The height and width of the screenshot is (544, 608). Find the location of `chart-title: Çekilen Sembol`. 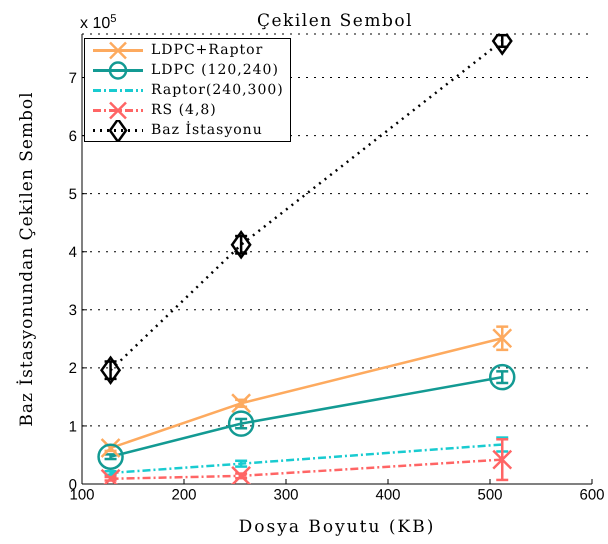

chart-title: Çekilen Sembol is located at coordinates (335, 21).